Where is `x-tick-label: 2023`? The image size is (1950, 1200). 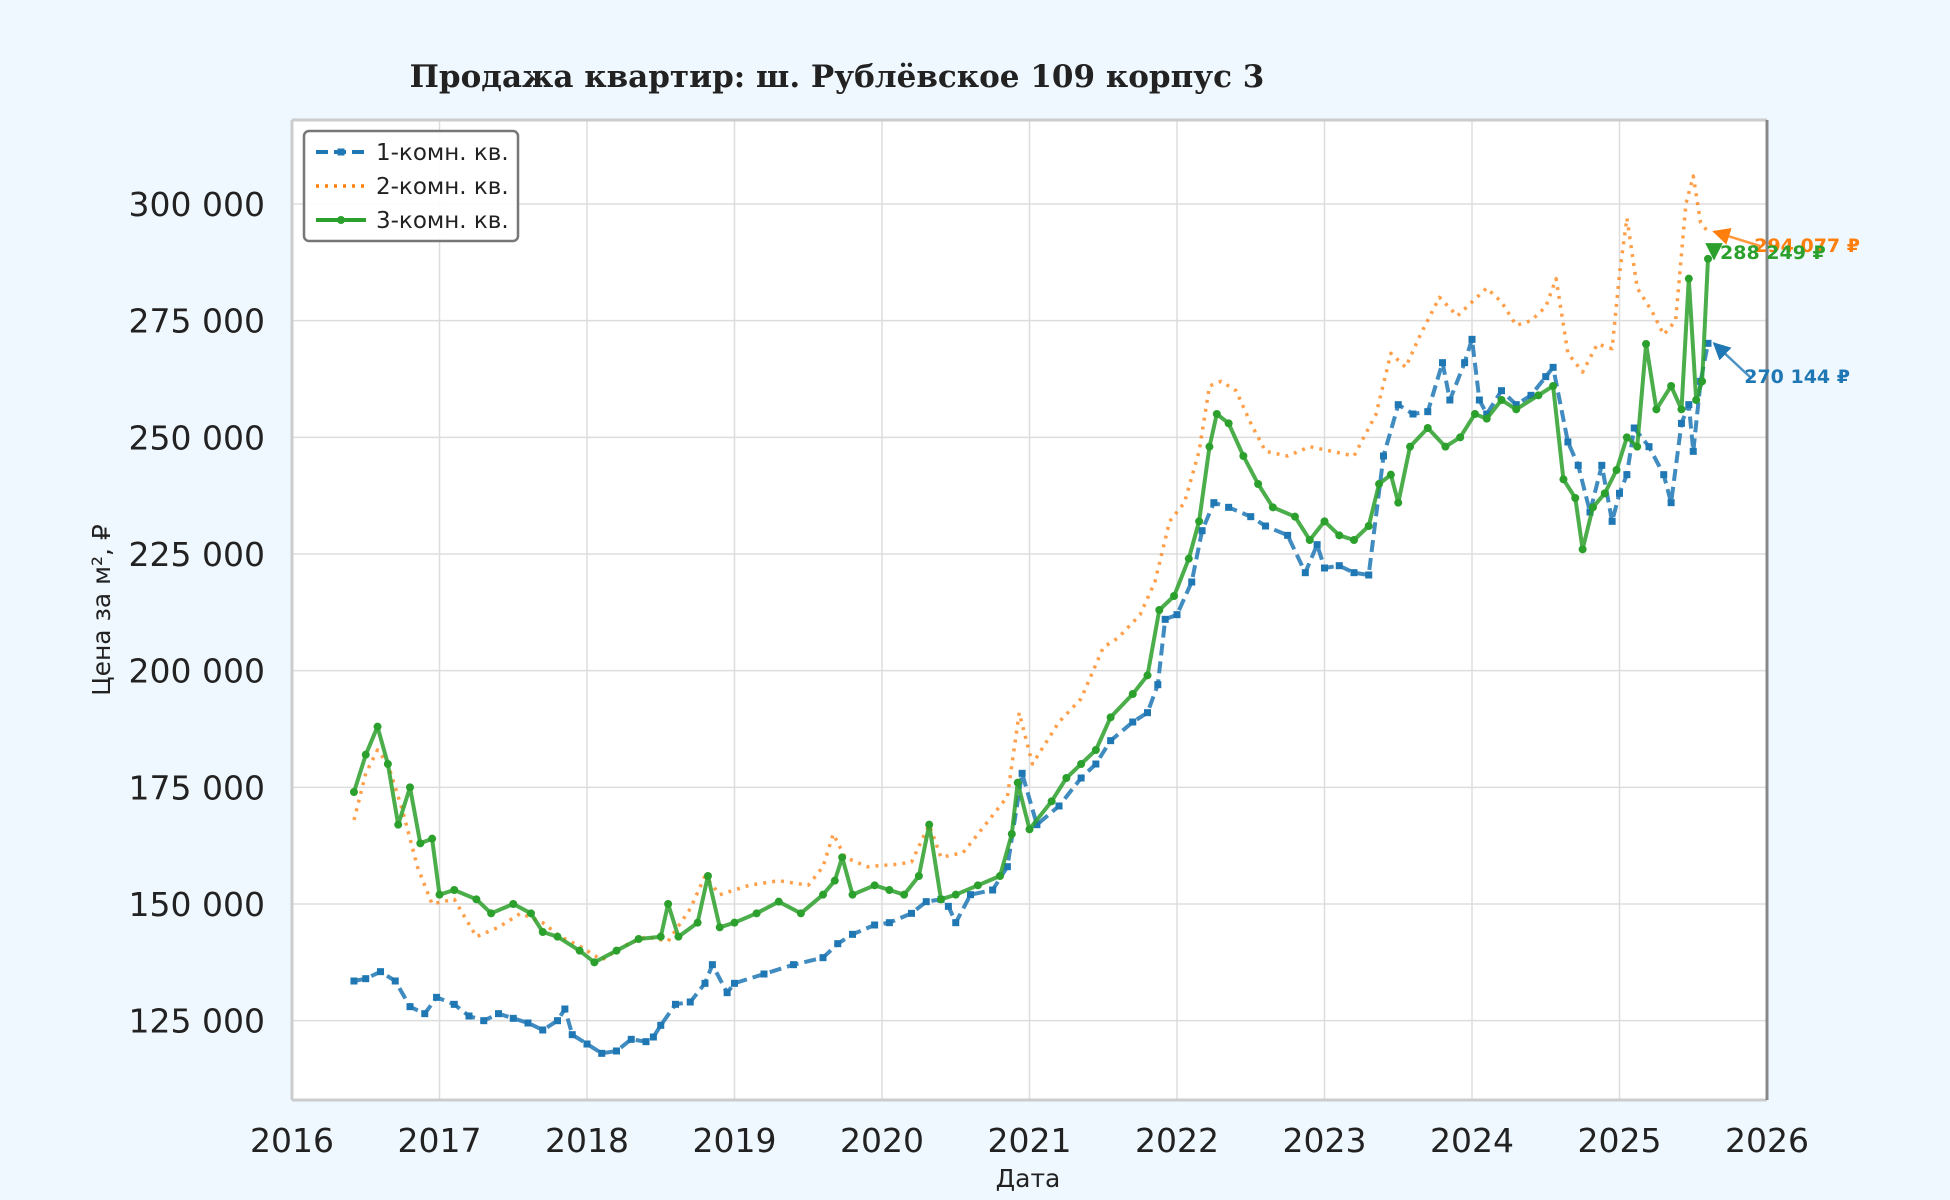
x-tick-label: 2023 is located at coordinates (1325, 1140).